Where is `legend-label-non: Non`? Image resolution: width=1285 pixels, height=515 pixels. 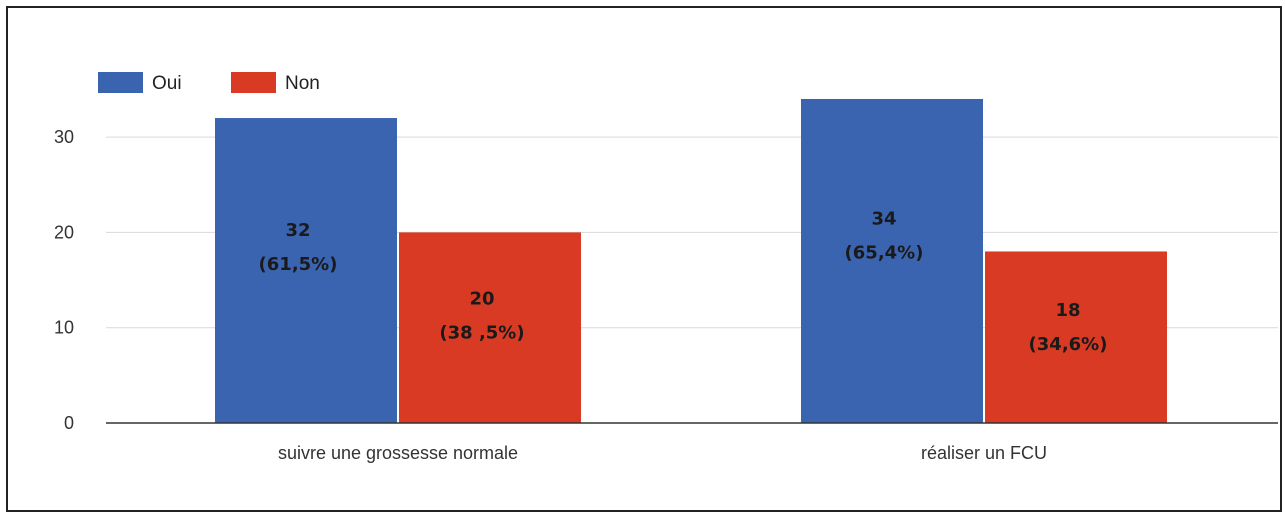 legend-label-non: Non is located at coordinates (302, 83).